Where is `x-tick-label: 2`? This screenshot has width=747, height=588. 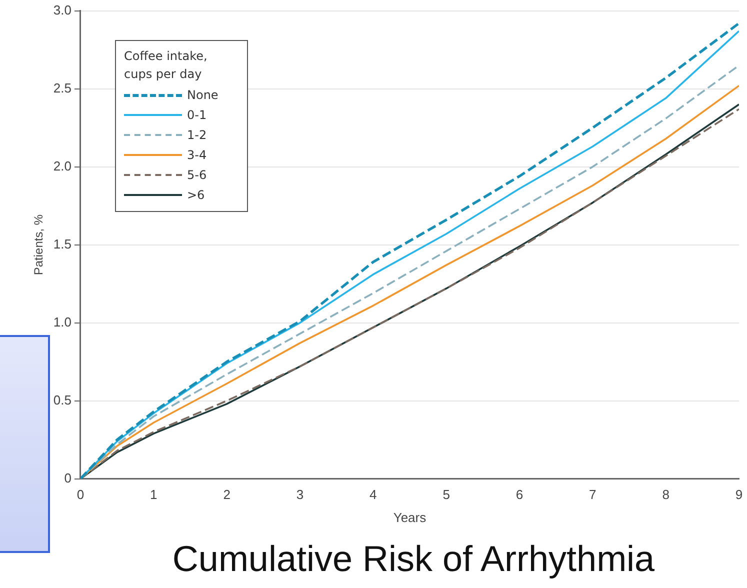 x-tick-label: 2 is located at coordinates (226, 494).